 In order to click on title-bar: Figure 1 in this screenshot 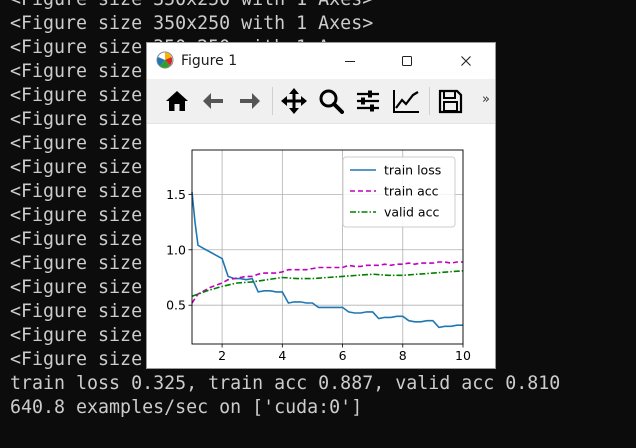, I will do `click(321, 61)`.